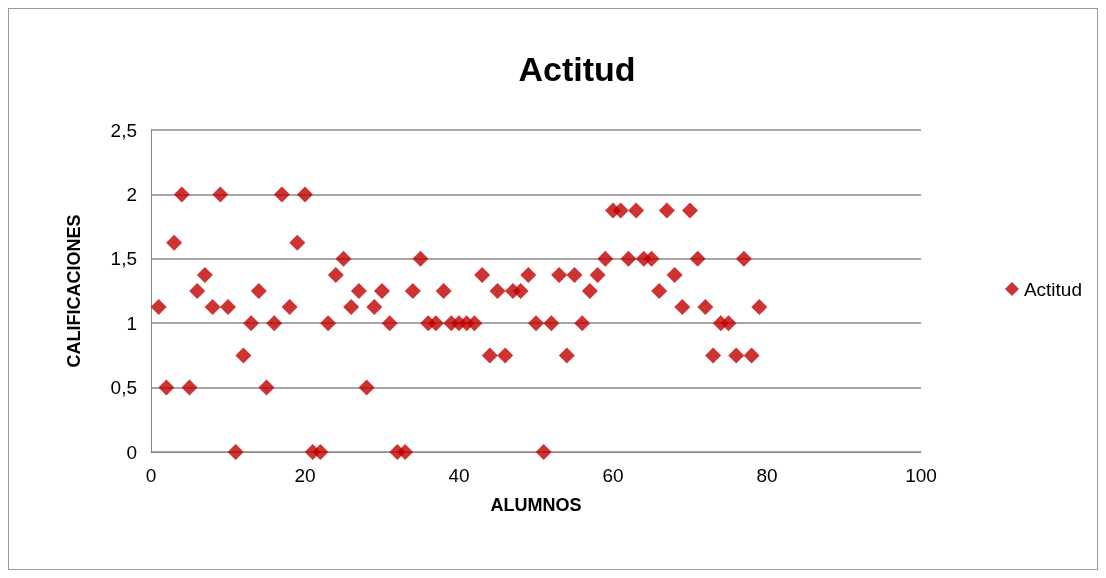 The image size is (1106, 578). What do you see at coordinates (151, 475) in the screenshot?
I see `x-tick-label: 0` at bounding box center [151, 475].